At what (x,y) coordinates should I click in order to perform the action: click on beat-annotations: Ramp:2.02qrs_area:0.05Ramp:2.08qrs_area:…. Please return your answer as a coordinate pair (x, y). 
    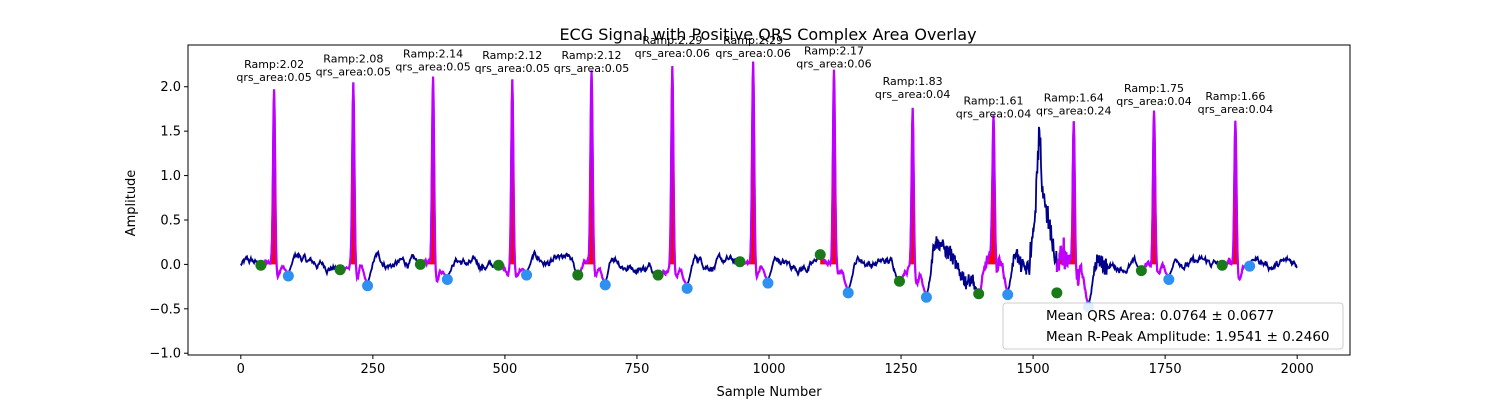
    Looking at the image, I should click on (754, 77).